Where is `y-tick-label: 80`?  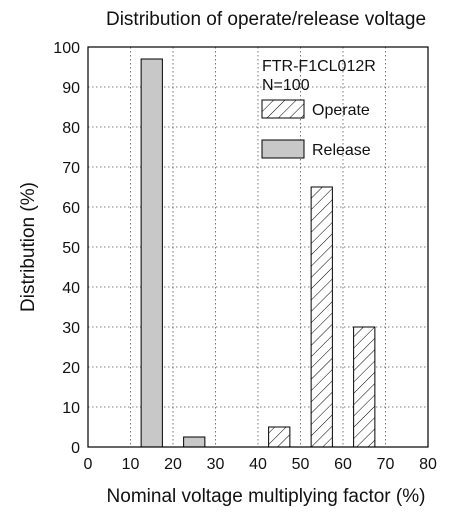 y-tick-label: 80 is located at coordinates (71, 128).